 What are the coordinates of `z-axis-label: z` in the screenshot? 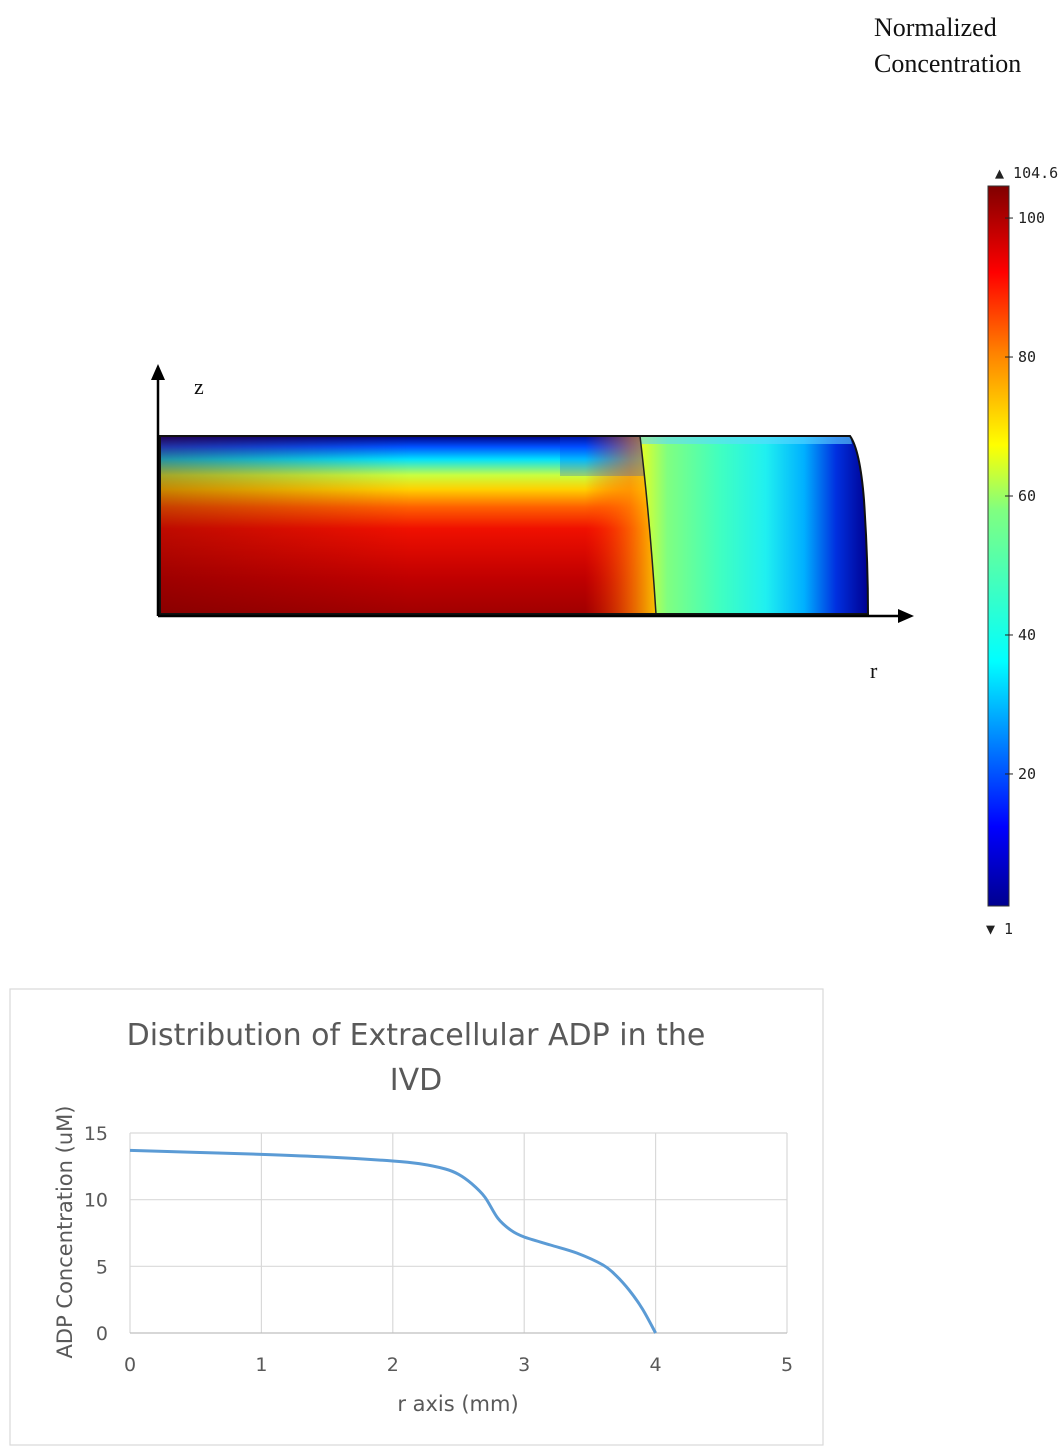 It's located at (199, 386).